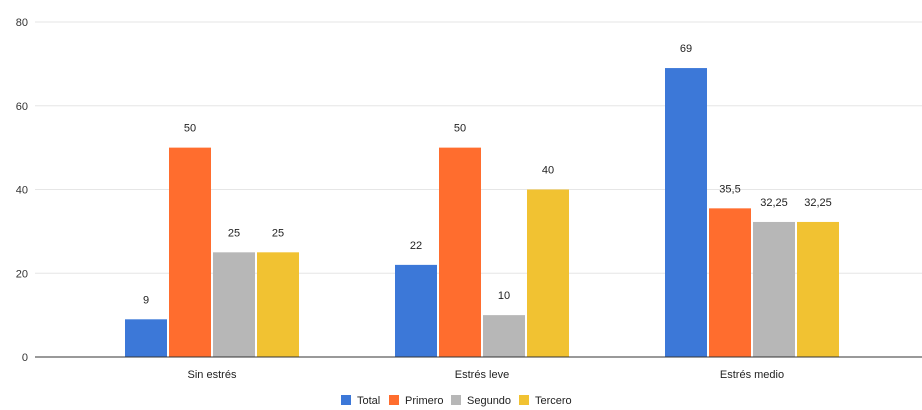  I want to click on legend: Total Primero Segundo Tercero, so click(456, 401).